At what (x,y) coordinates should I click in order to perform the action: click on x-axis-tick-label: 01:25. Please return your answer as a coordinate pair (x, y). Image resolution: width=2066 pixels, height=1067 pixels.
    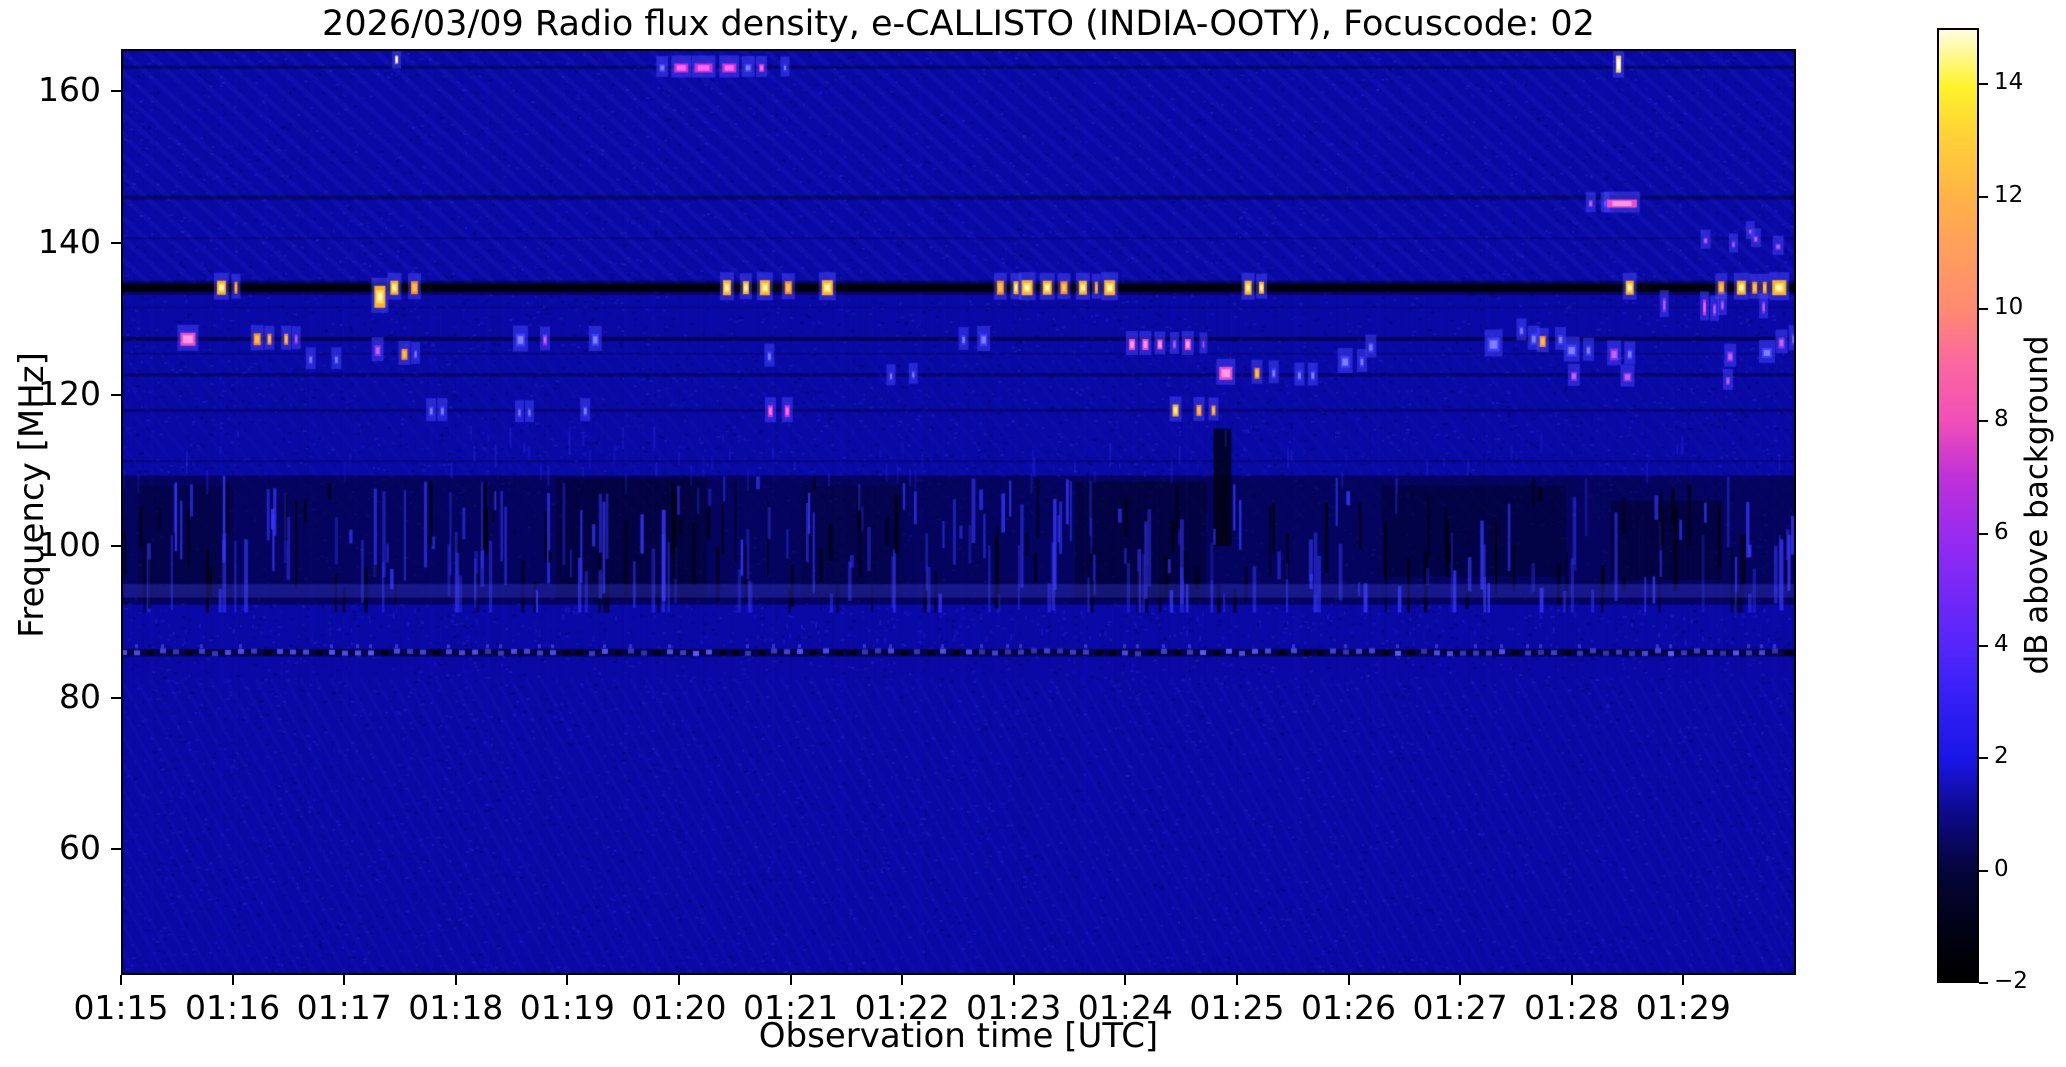
    Looking at the image, I should click on (1237, 1007).